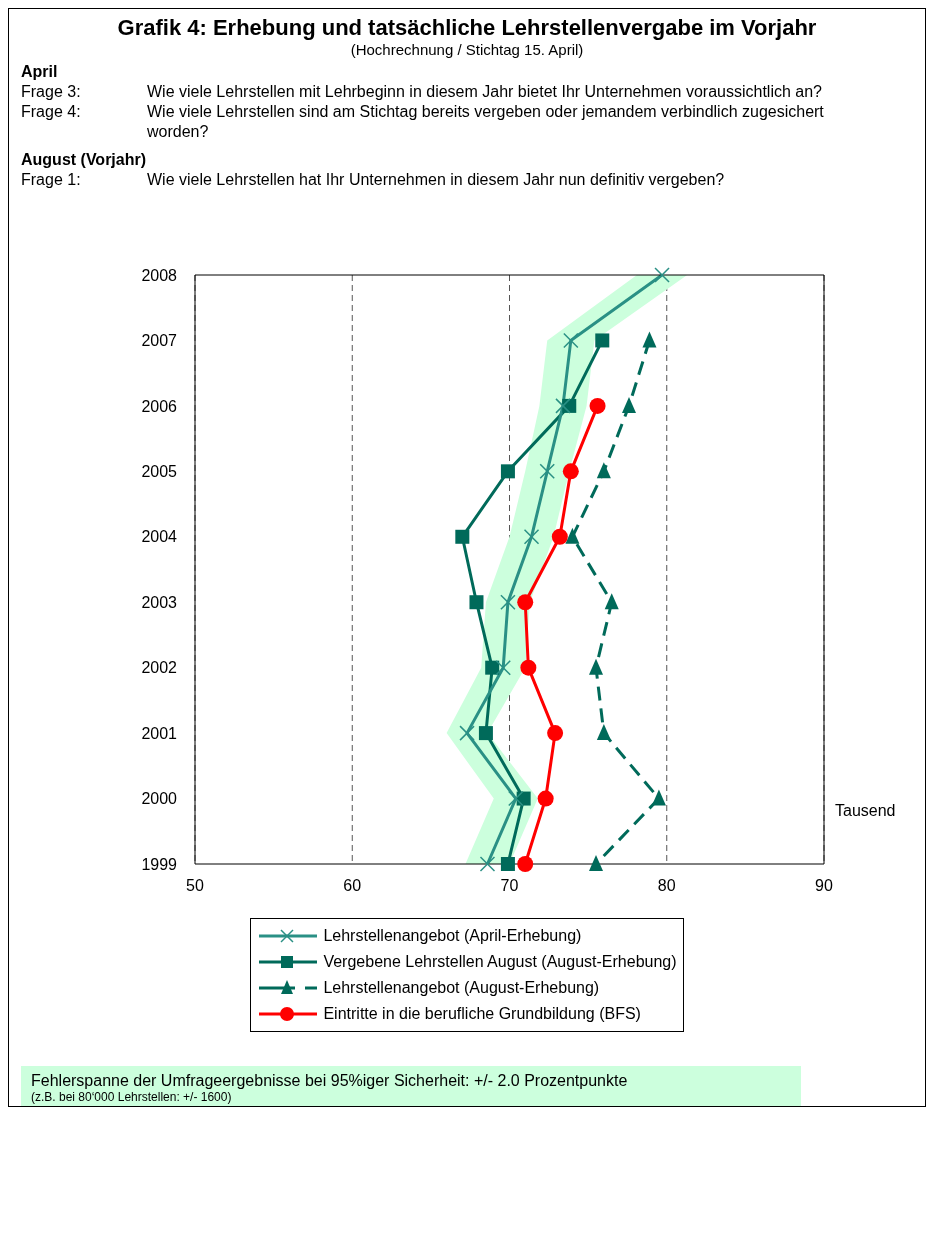  Describe the element at coordinates (51, 112) in the screenshot. I see `text: Frage 4:` at that location.